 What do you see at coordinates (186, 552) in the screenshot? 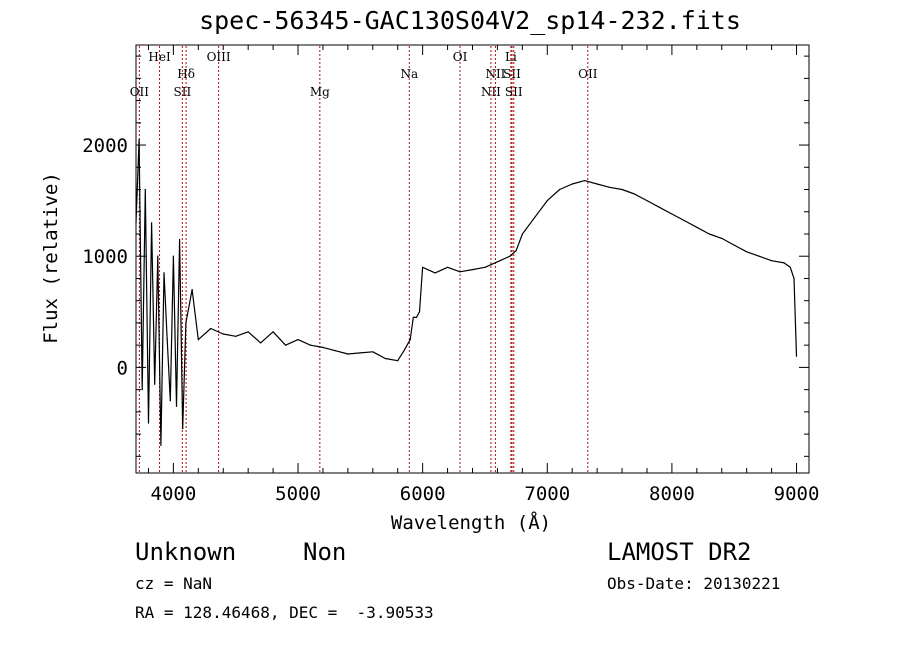
I see `object-class: Unknown` at bounding box center [186, 552].